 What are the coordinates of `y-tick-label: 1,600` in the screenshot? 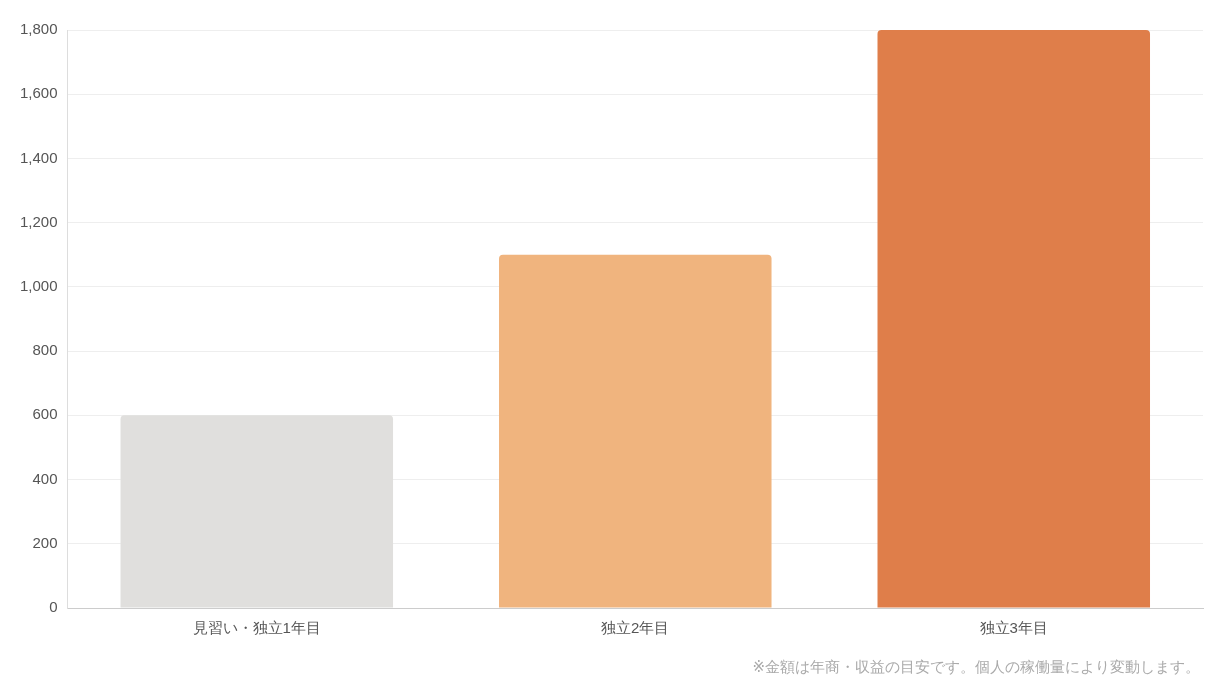 It's located at (38, 93).